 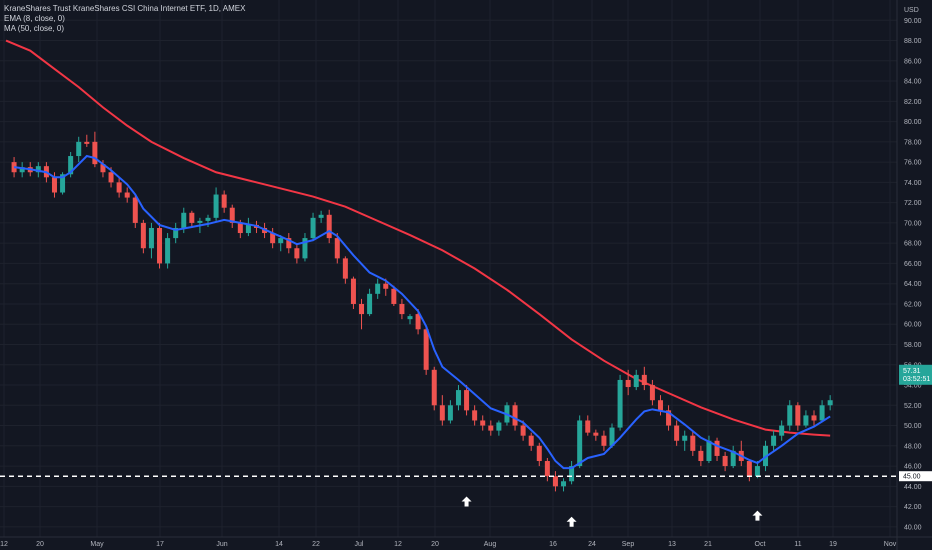 What do you see at coordinates (4, 544) in the screenshot?
I see `x-tick-label: 12` at bounding box center [4, 544].